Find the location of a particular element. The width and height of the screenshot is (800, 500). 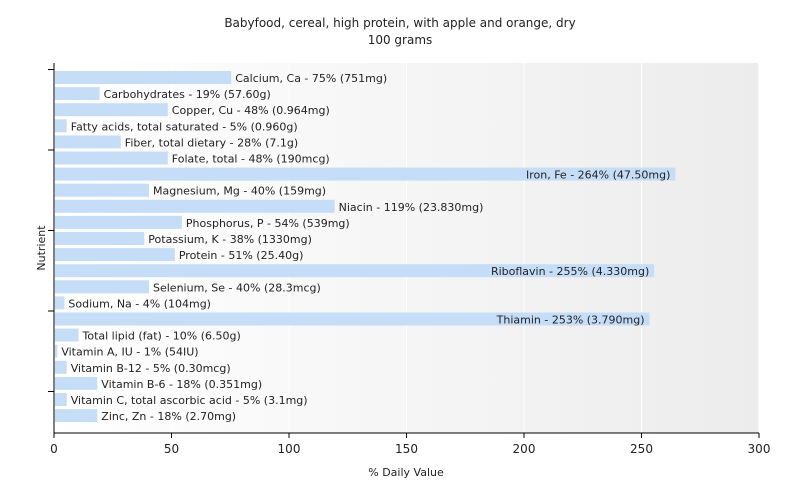

chart-subtitle: 100 grams is located at coordinates (400, 40).